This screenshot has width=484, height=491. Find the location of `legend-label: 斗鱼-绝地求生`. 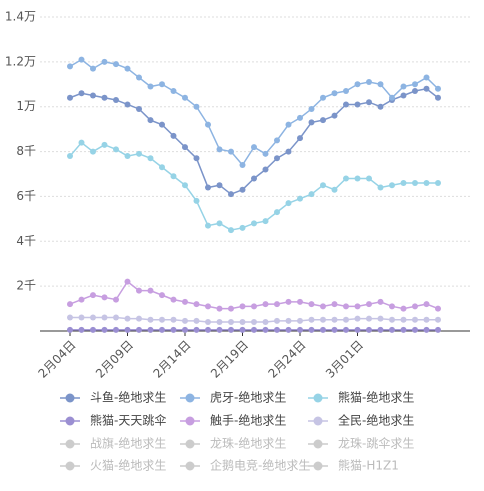

legend-label: 斗鱼-绝地求生 is located at coordinates (128, 397).